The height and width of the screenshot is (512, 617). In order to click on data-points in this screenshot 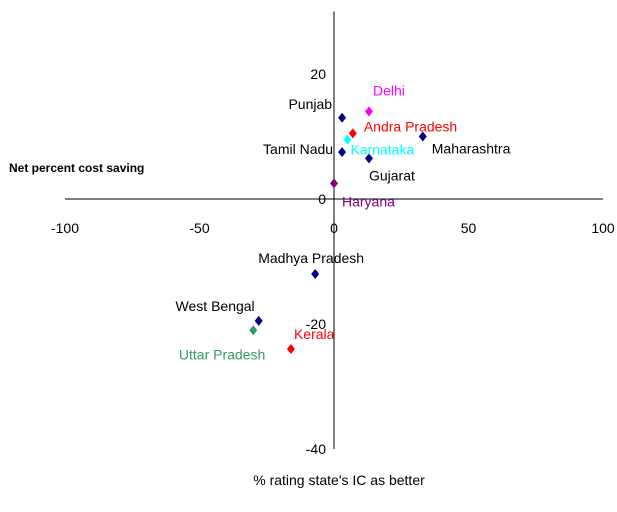, I will do `click(338, 230)`.